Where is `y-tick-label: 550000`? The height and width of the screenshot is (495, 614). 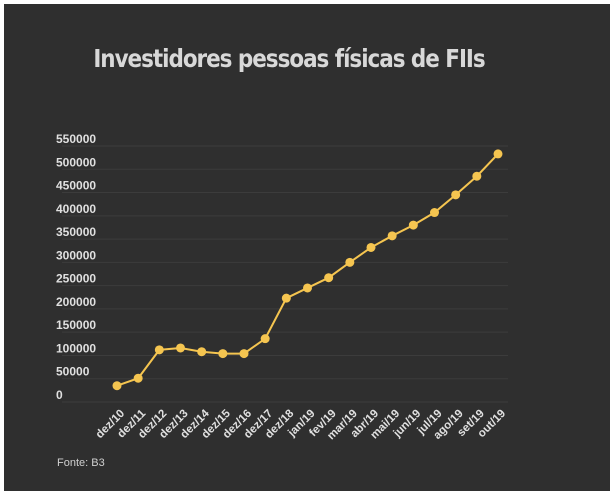
y-tick-label: 550000 is located at coordinates (76, 139).